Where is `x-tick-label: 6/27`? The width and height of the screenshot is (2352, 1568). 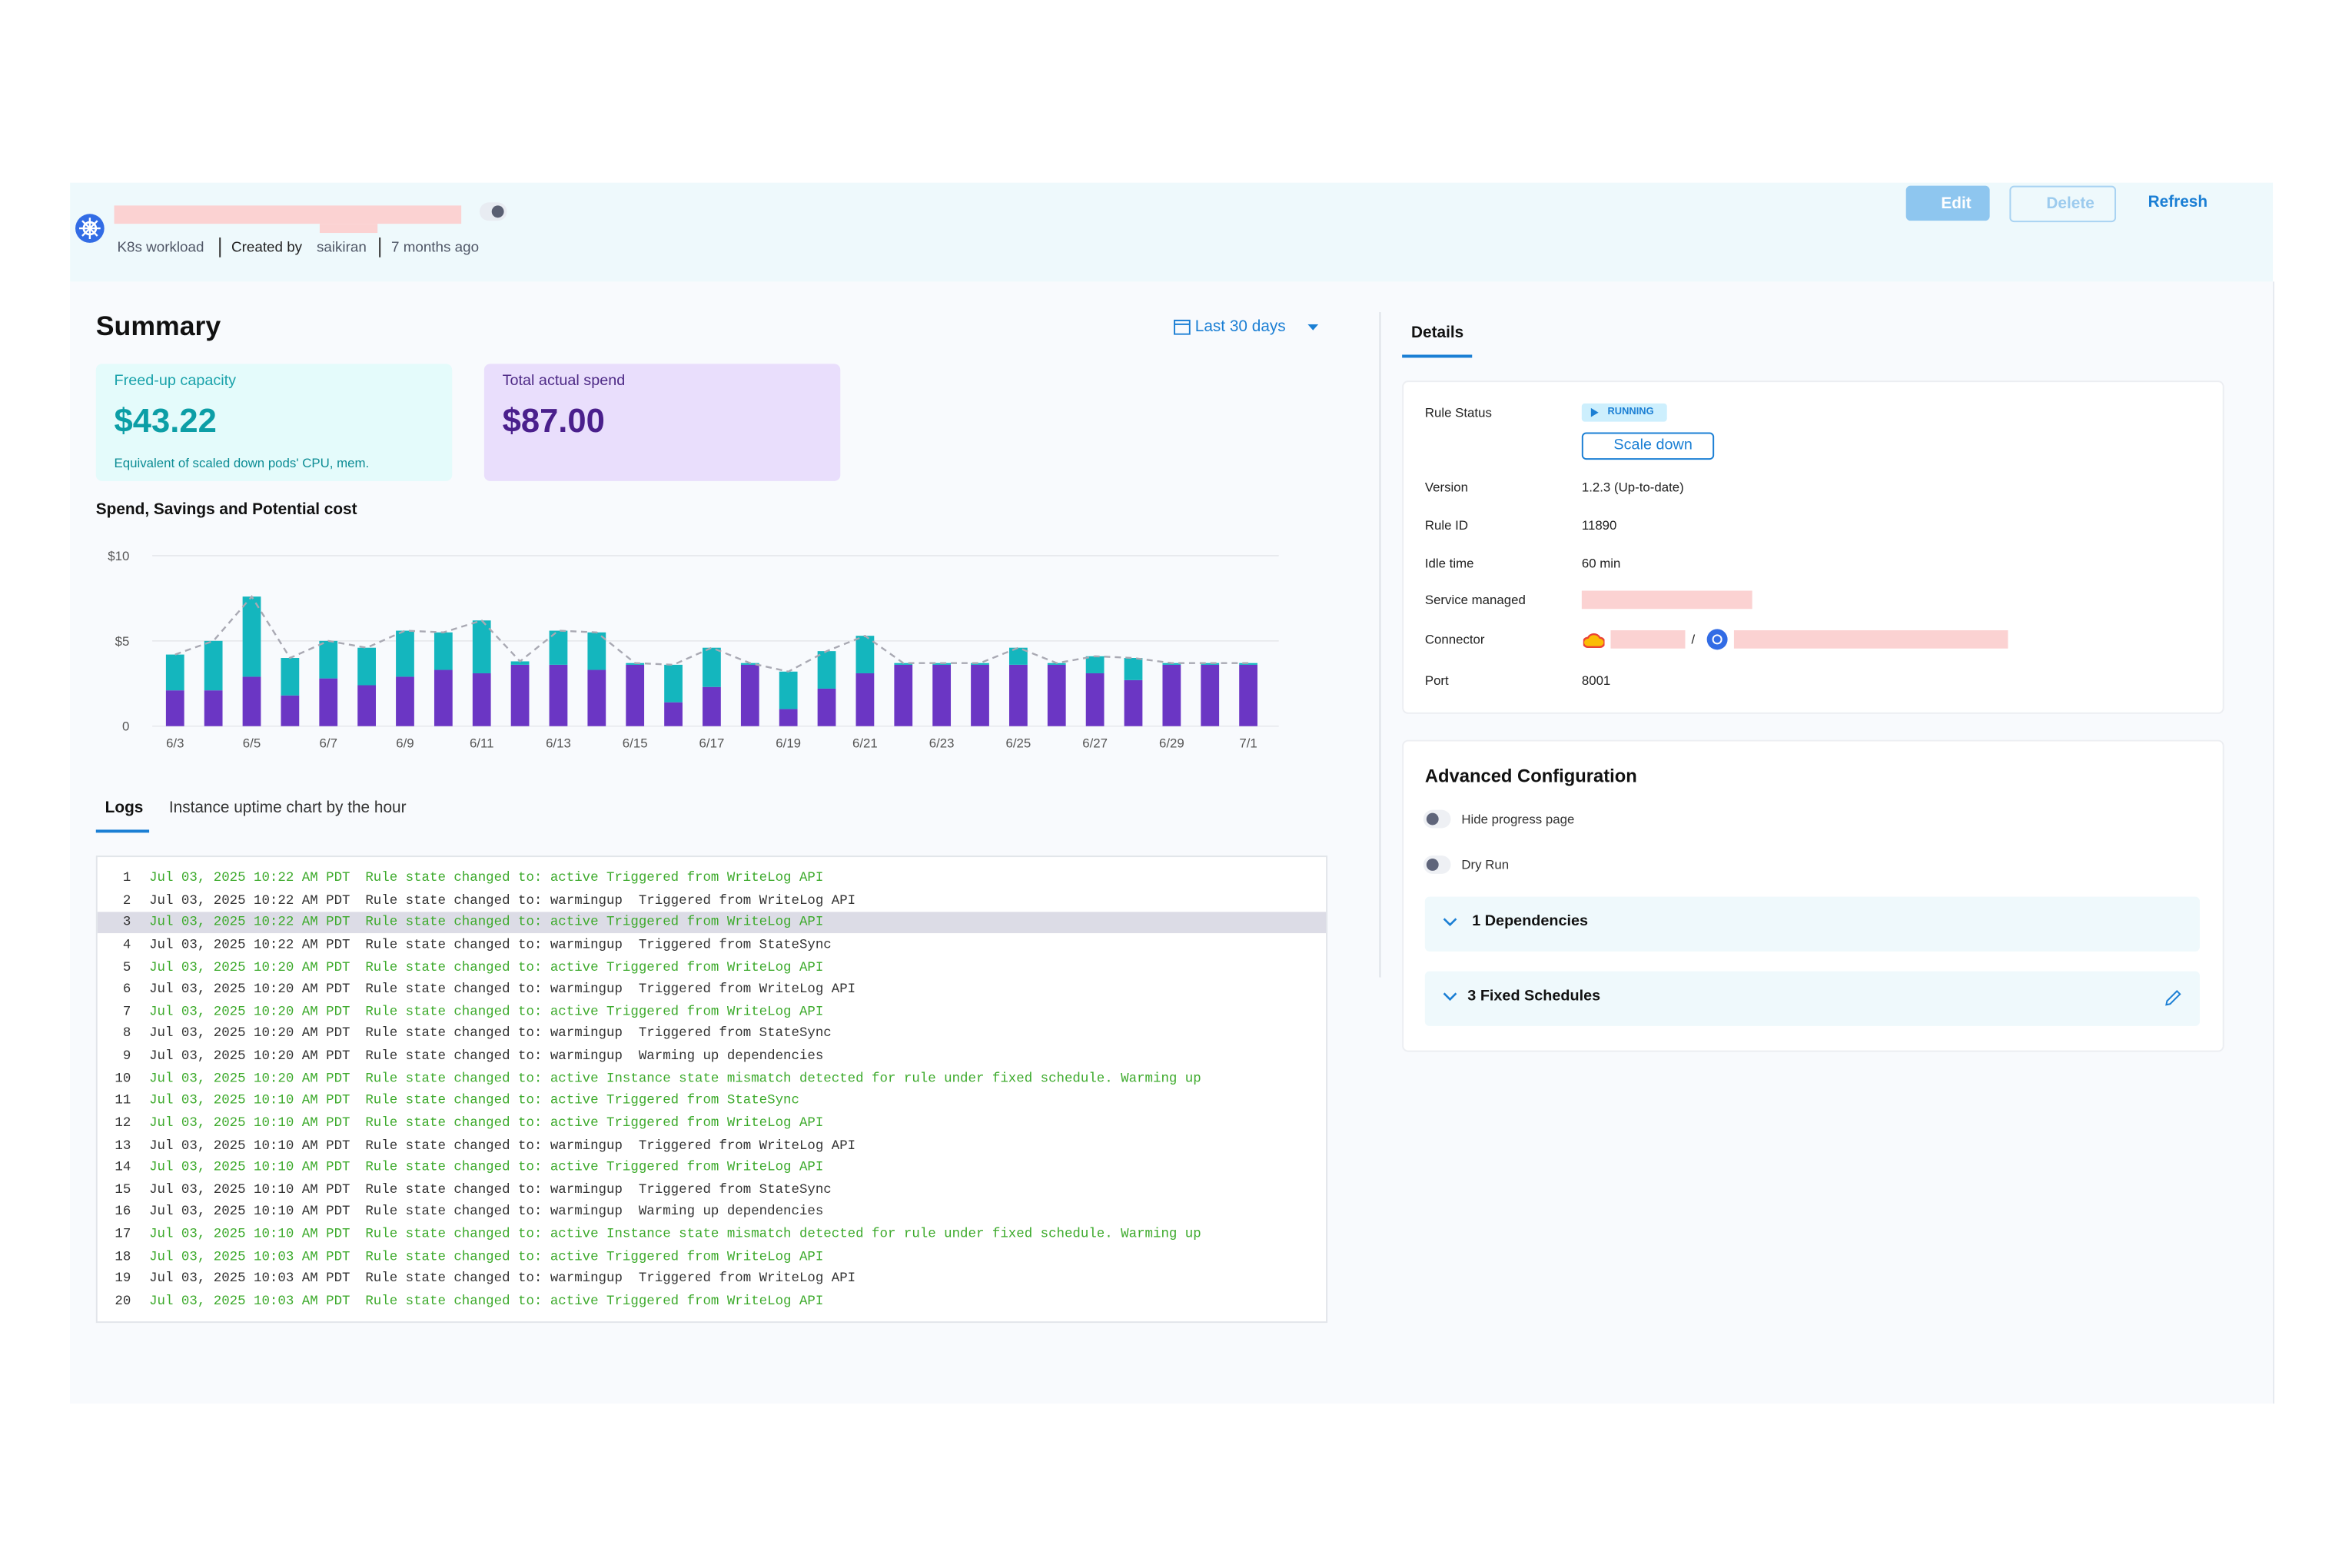 x-tick-label: 6/27 is located at coordinates (1095, 743).